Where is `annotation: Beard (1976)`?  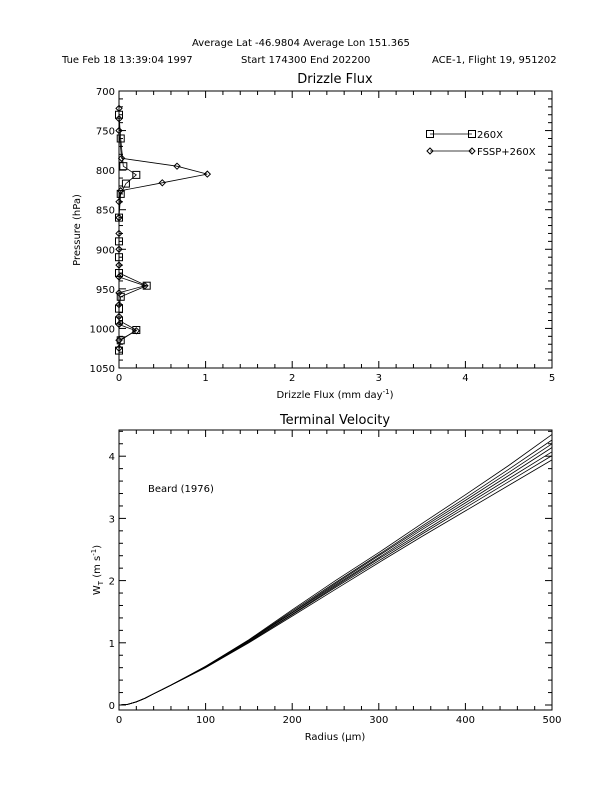 annotation: Beard (1976) is located at coordinates (181, 489).